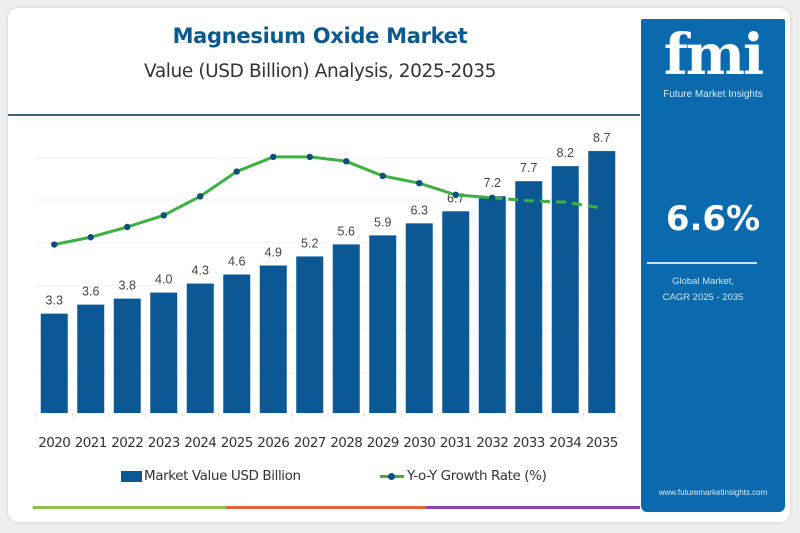 This screenshot has height=533, width=800. I want to click on bar-value-label: 5.9, so click(382, 222).